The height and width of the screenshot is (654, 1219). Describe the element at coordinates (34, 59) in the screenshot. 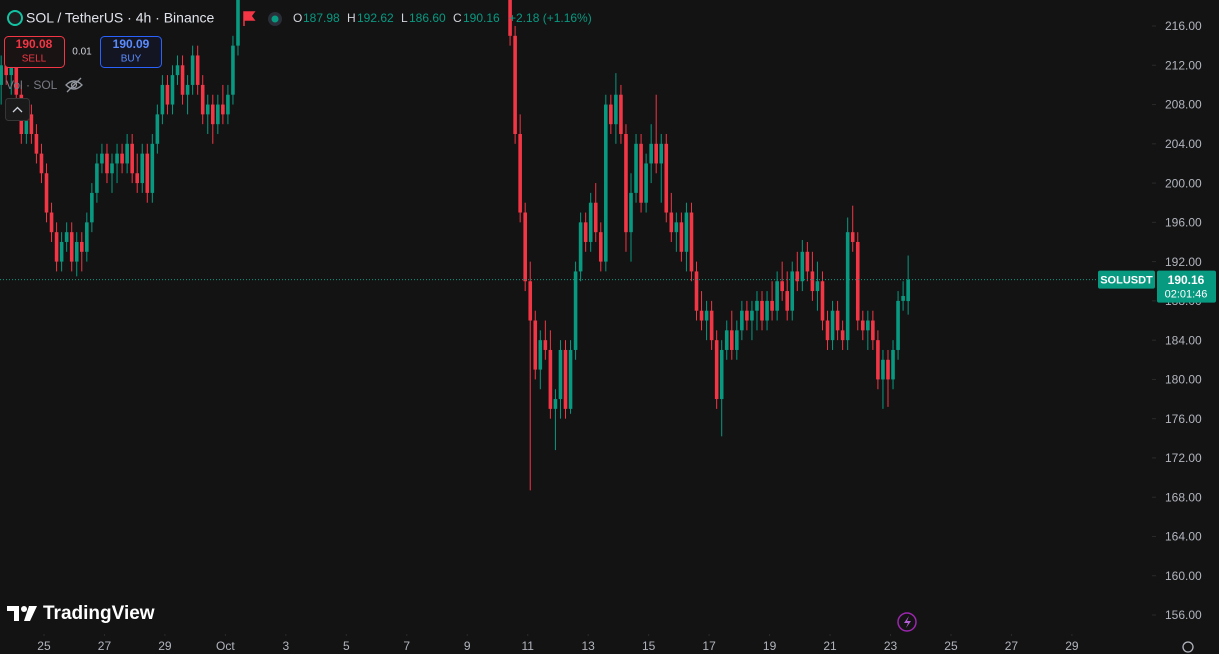

I see `sell-label: SELL` at that location.